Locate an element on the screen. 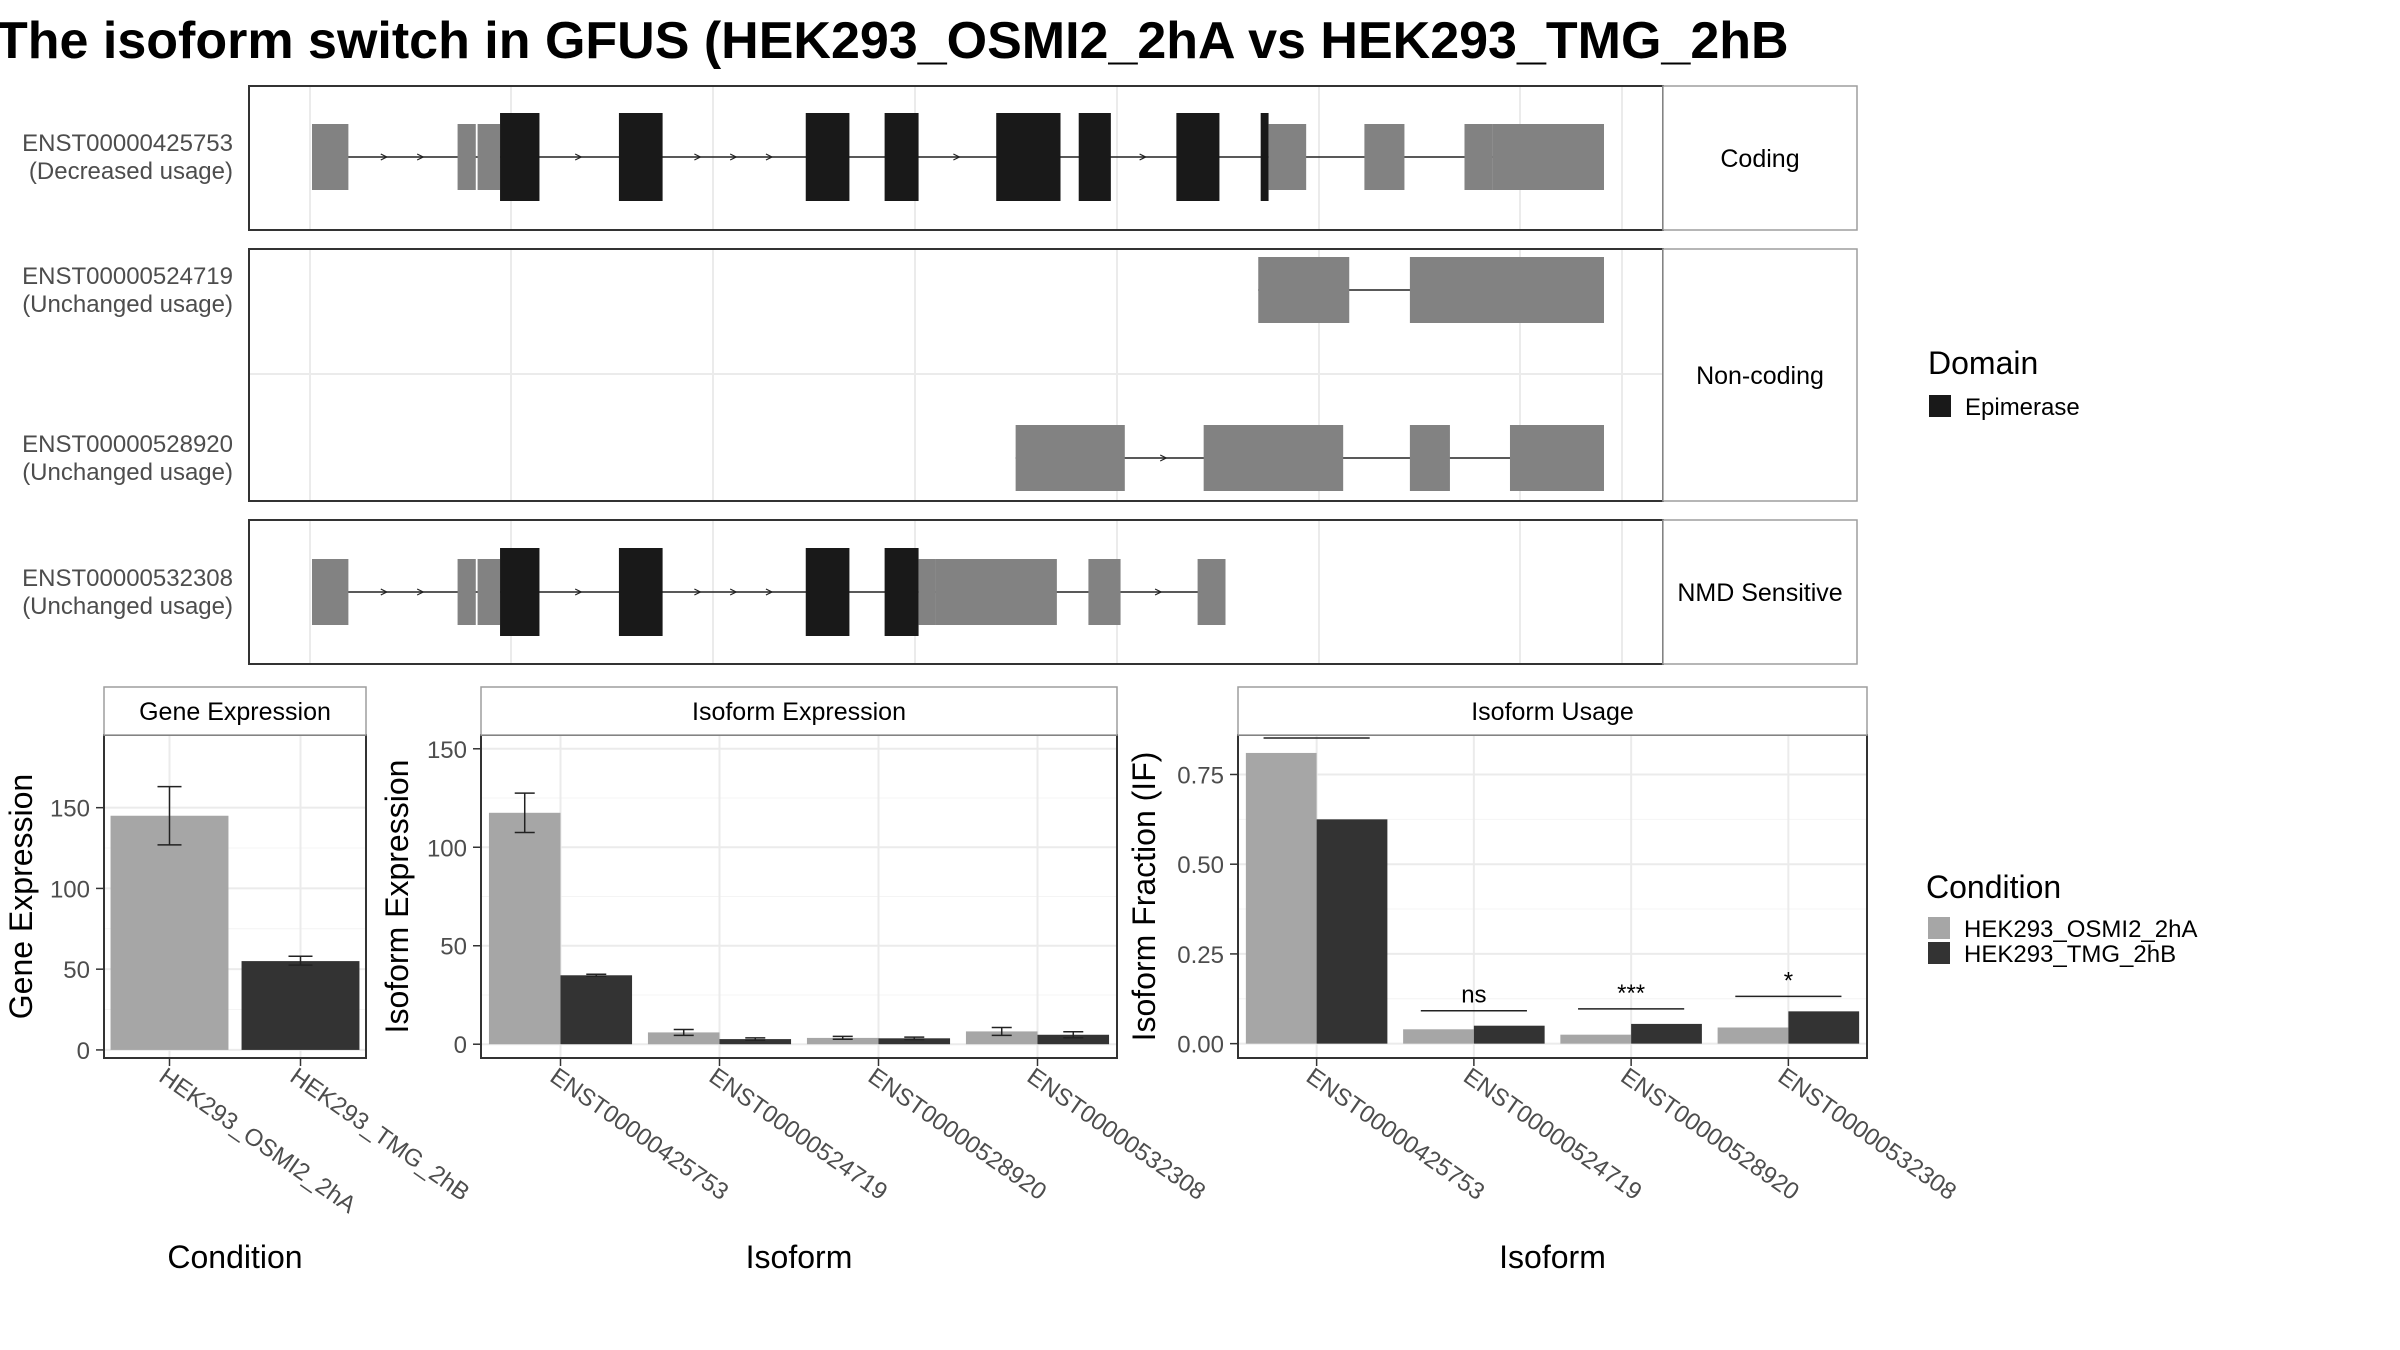  isoform-label: ENST00000528920 is located at coordinates (127, 444).